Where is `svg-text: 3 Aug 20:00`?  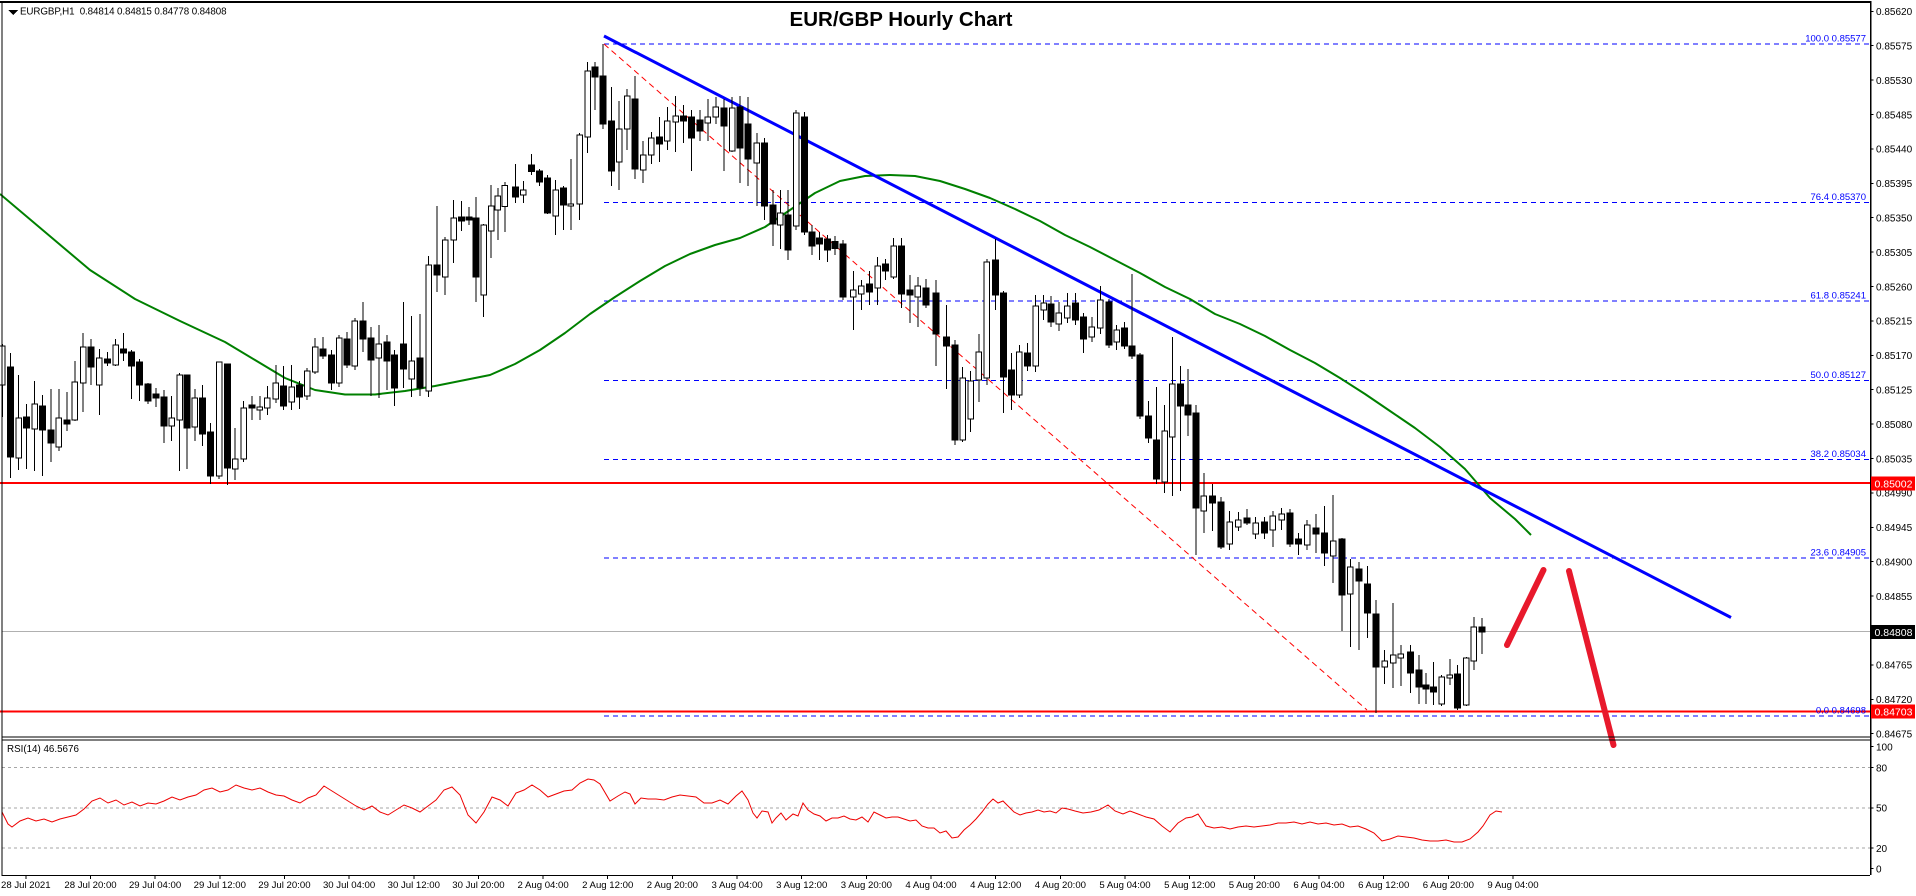
svg-text: 3 Aug 20:00 is located at coordinates (866, 885).